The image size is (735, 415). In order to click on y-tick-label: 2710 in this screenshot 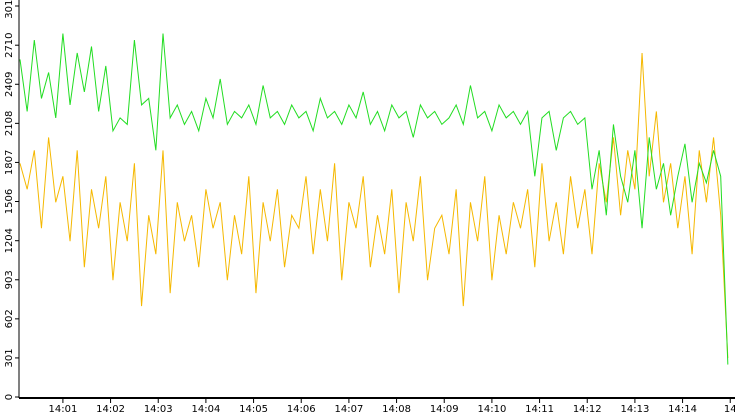, I will do `click(9, 44)`.